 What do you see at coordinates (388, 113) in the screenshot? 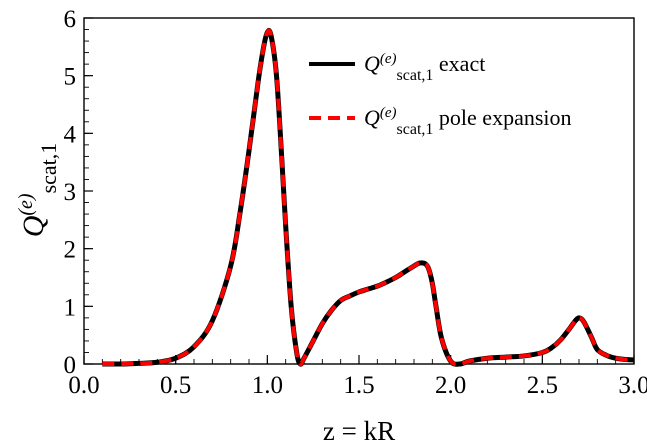
I see `legend-pole-sup: (e)` at bounding box center [388, 113].